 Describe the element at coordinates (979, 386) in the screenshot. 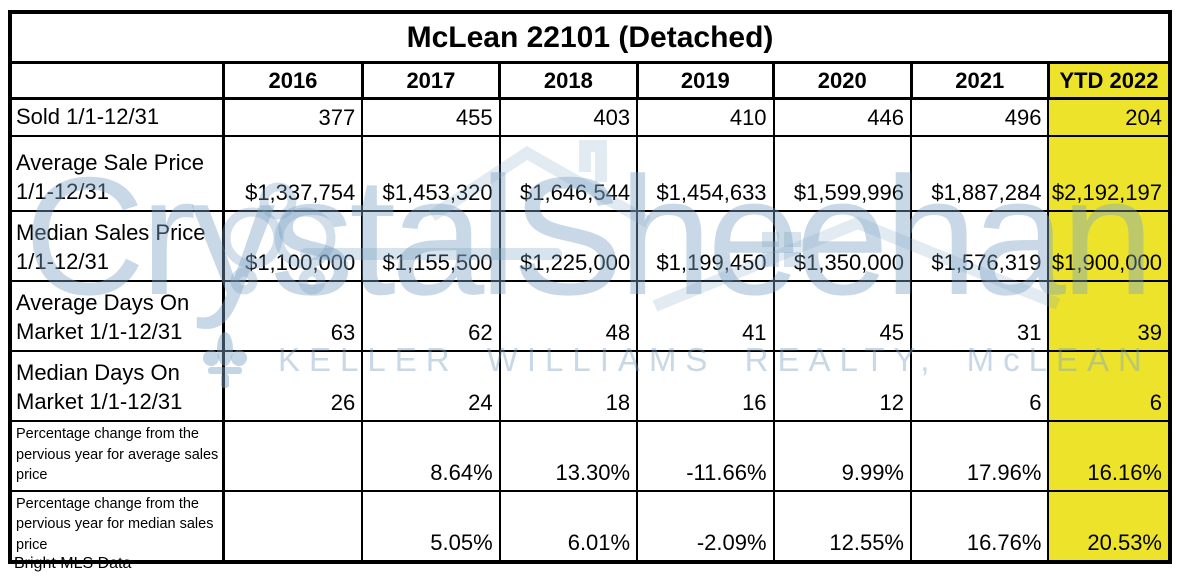

I see `cell: 6` at that location.